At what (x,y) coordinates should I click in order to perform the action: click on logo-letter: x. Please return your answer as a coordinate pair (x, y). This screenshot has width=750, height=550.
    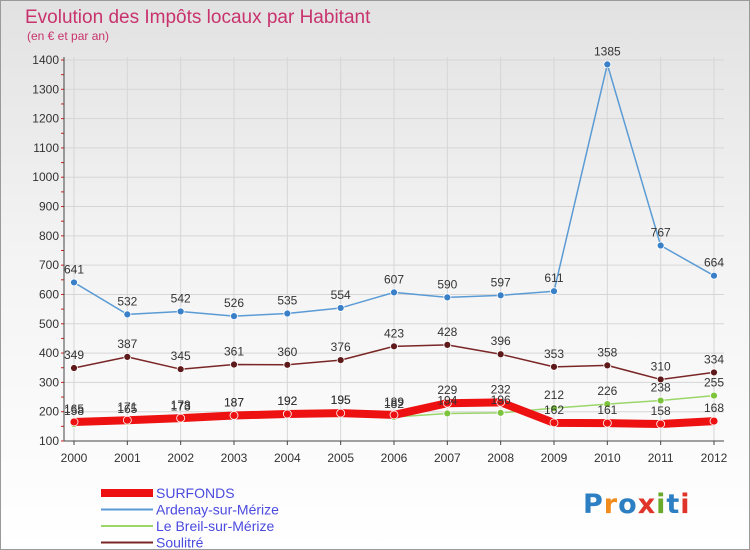
    Looking at the image, I should click on (647, 504).